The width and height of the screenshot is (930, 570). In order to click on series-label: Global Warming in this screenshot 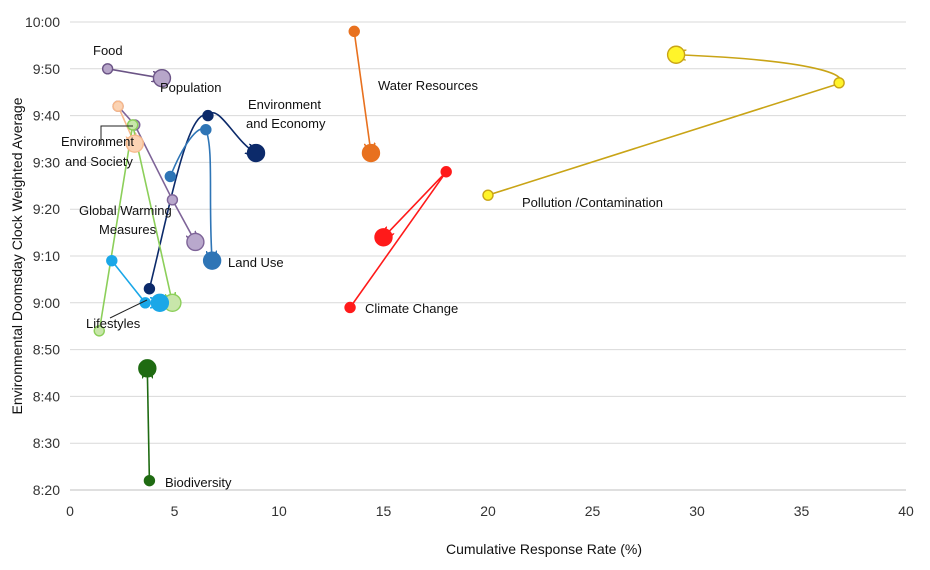, I will do `click(125, 210)`.